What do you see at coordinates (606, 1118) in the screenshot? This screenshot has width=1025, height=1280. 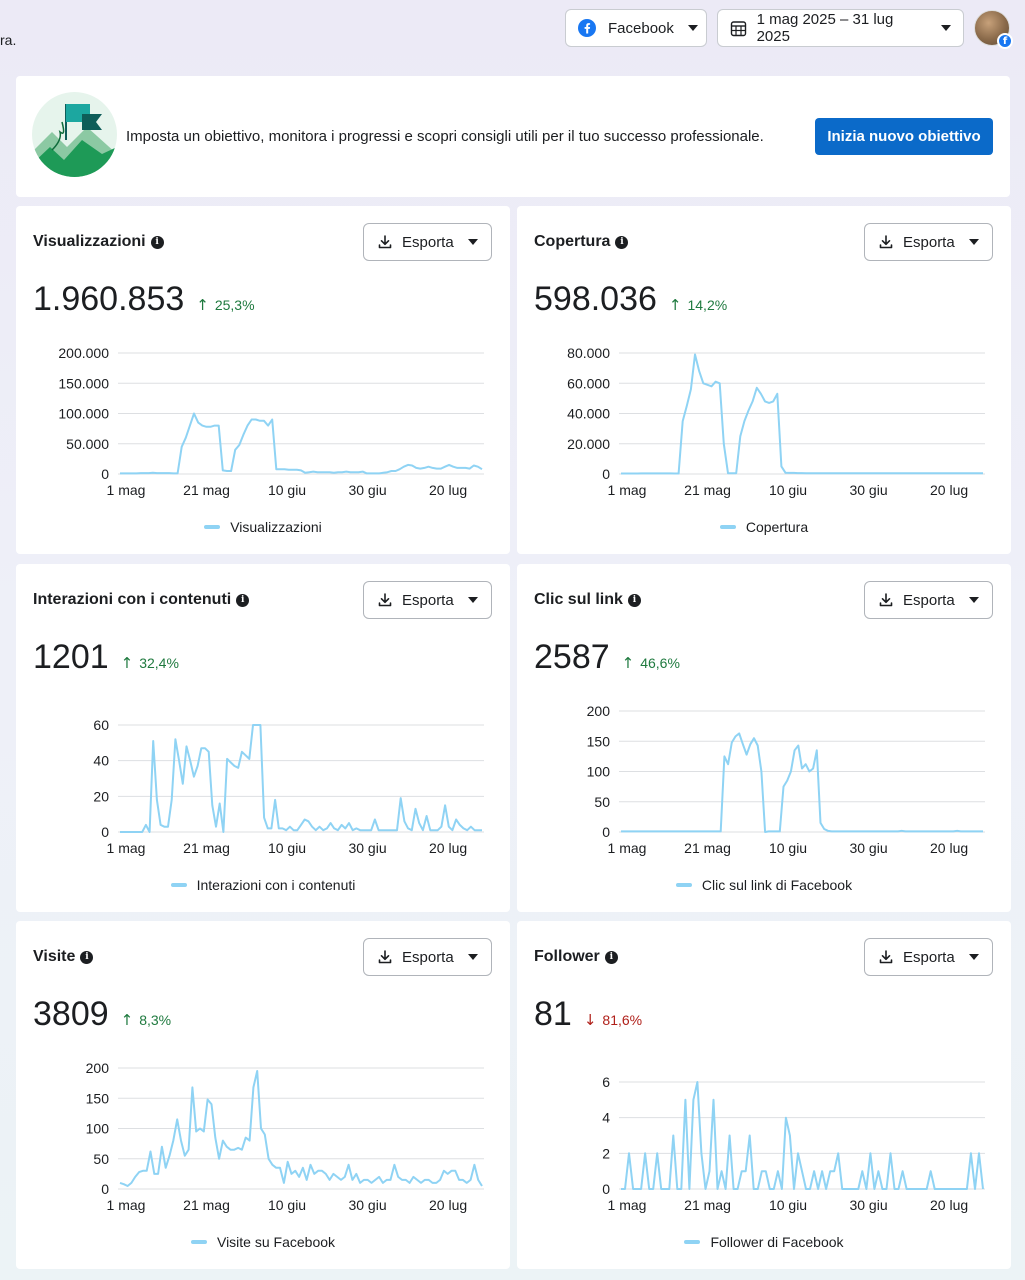 I see `y-tick-label: 4` at bounding box center [606, 1118].